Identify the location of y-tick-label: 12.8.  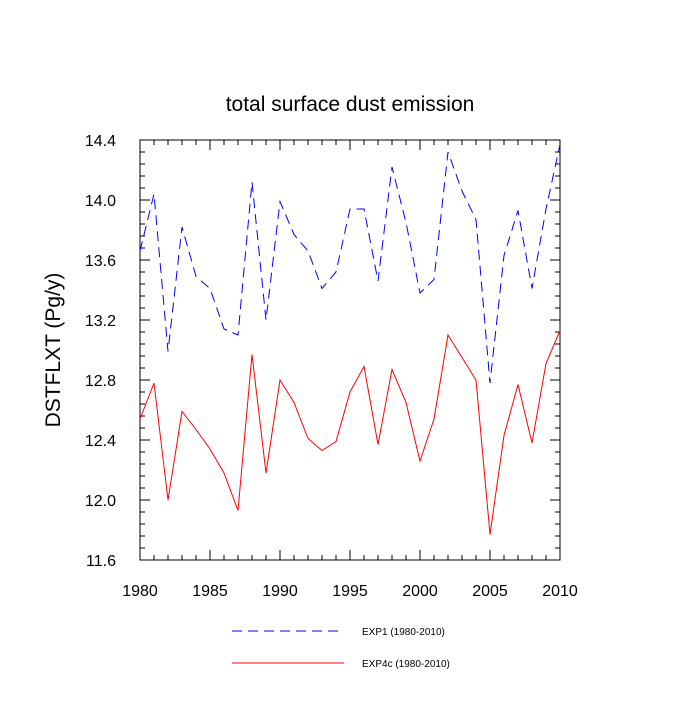
(100, 381).